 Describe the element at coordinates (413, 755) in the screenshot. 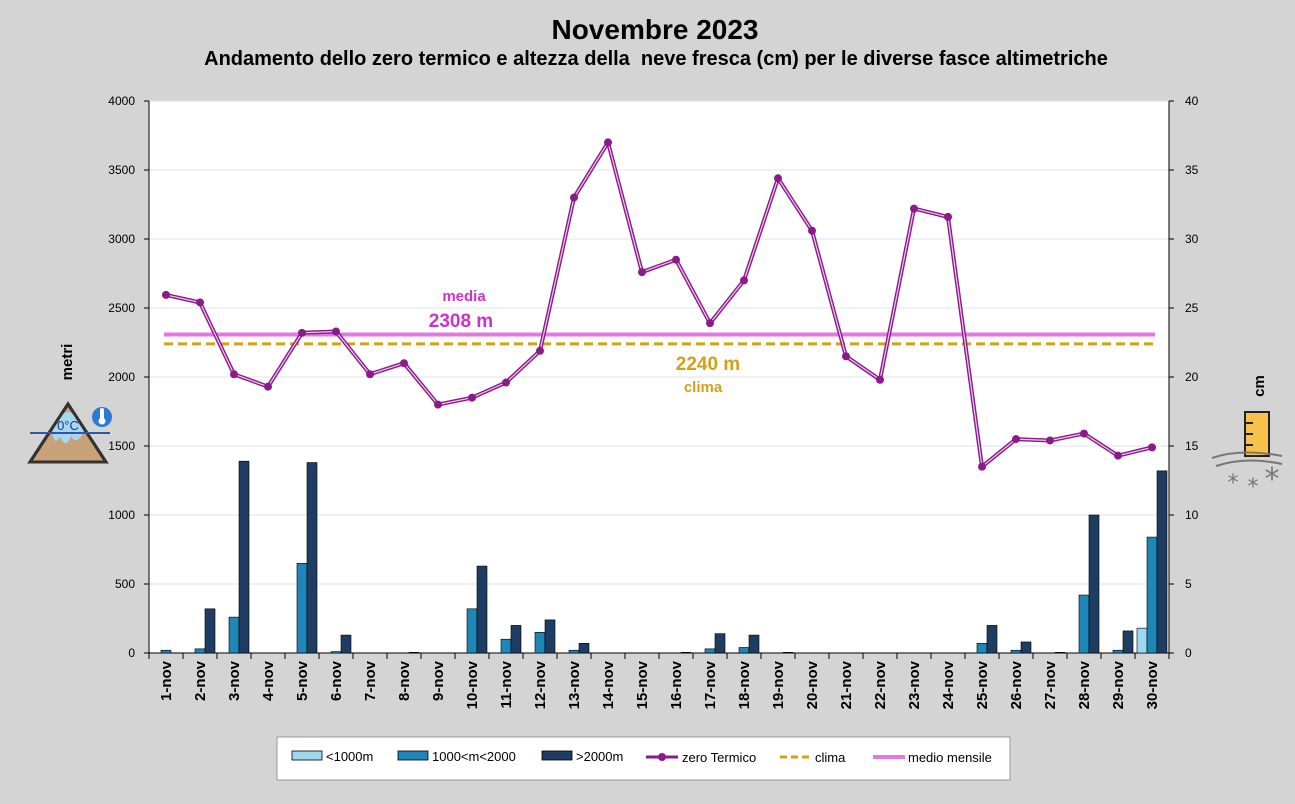

I see `legend-swatch-1000-2000` at that location.